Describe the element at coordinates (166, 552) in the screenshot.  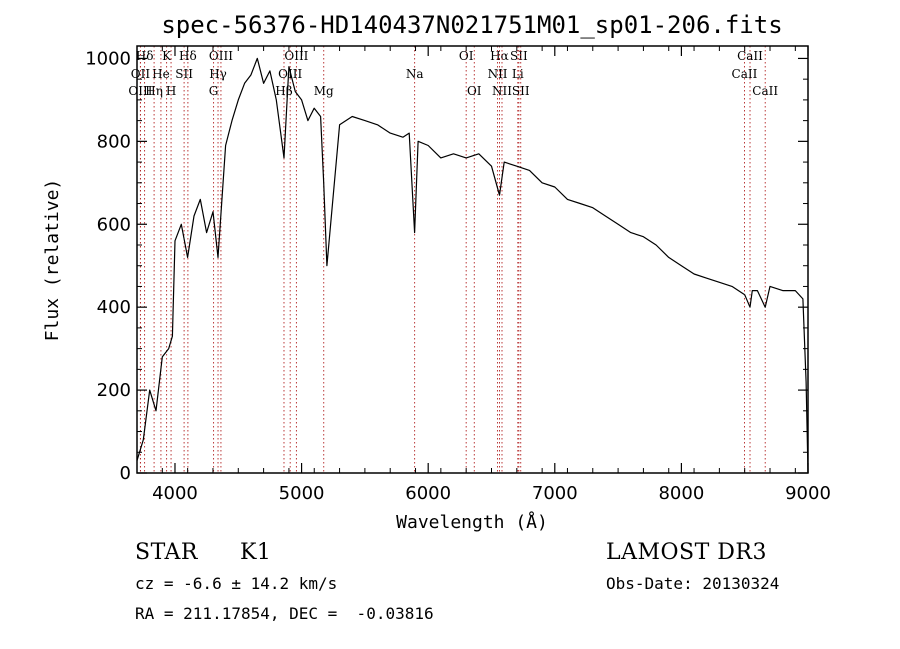
I see `object-class: STAR` at that location.